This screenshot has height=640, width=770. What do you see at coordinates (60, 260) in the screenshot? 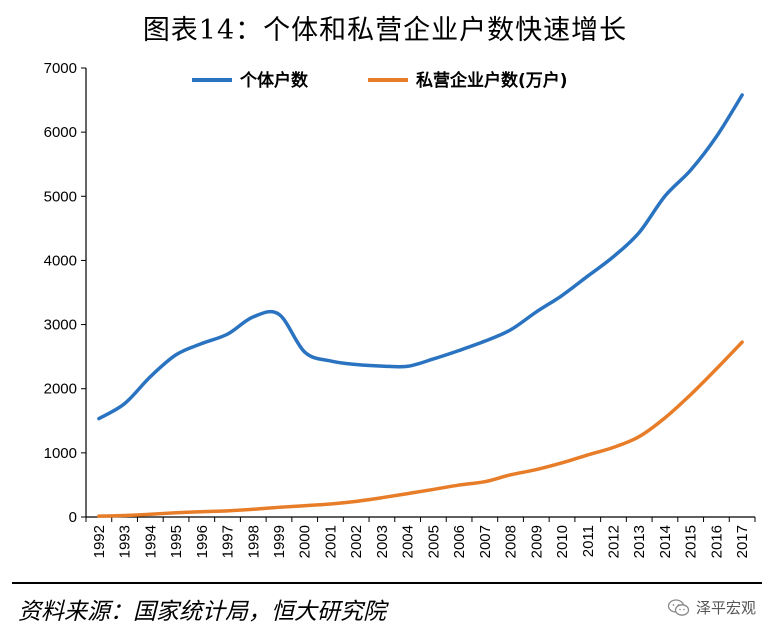
I see `y-tick-label: 4000` at bounding box center [60, 260].